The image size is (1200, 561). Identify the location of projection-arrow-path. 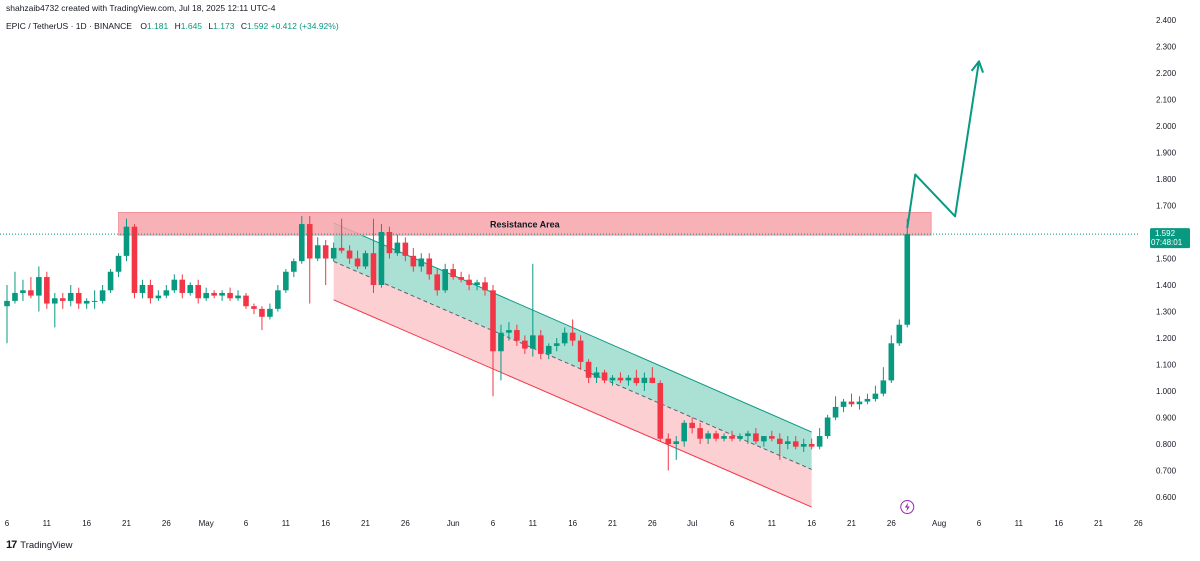
(943, 145).